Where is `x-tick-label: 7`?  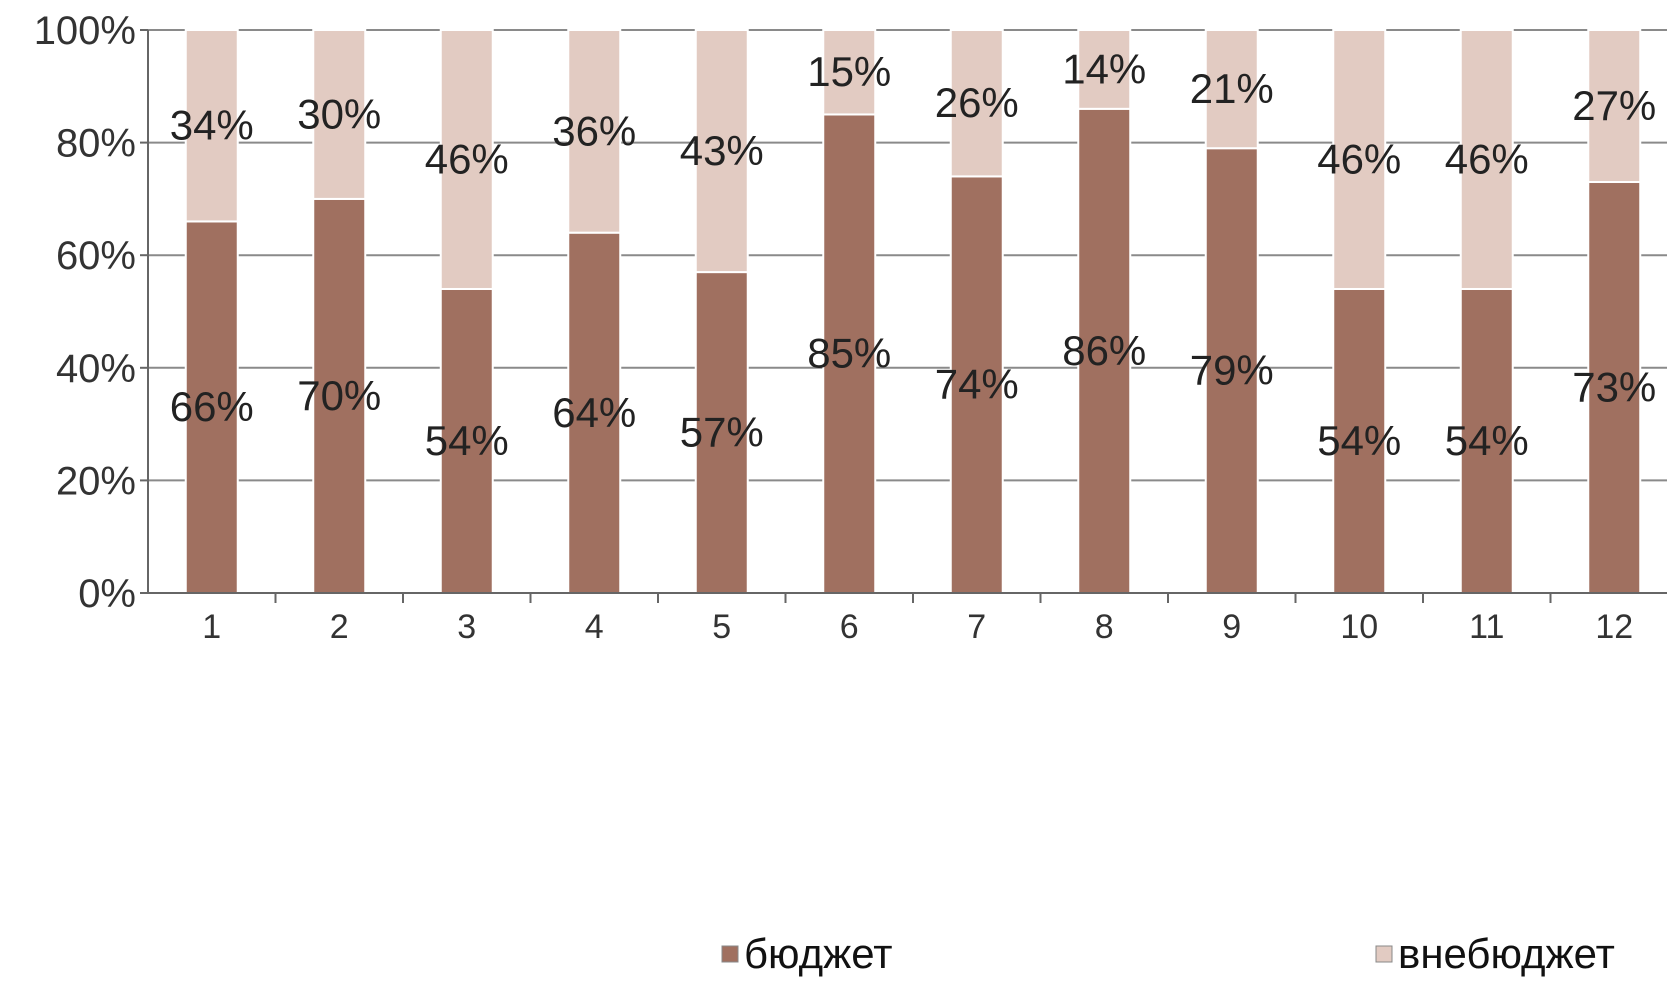 x-tick-label: 7 is located at coordinates (976, 627).